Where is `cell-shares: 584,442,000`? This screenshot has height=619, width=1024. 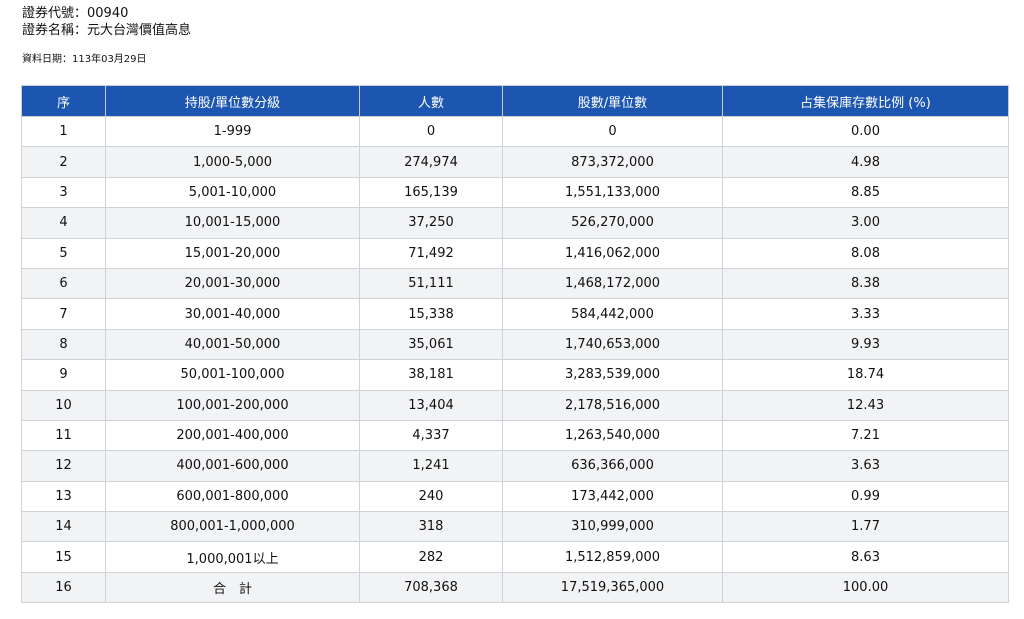 cell-shares: 584,442,000 is located at coordinates (612, 314).